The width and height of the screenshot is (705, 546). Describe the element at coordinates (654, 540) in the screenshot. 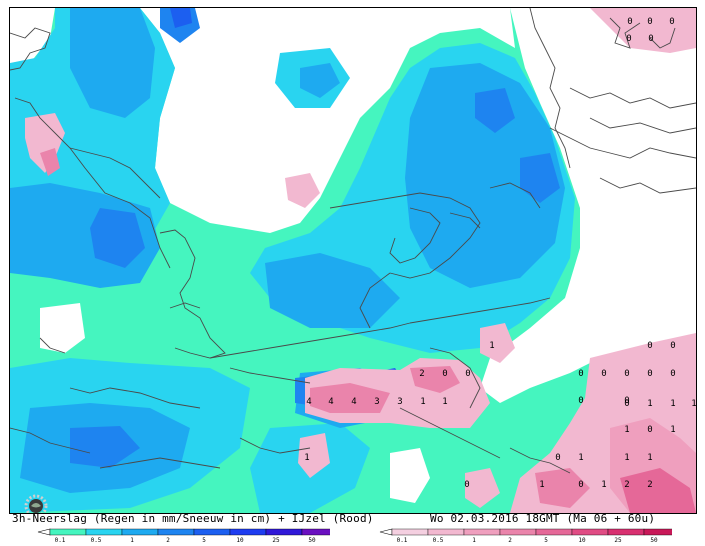

I see `ice-legend-tick-label: 50` at that location.